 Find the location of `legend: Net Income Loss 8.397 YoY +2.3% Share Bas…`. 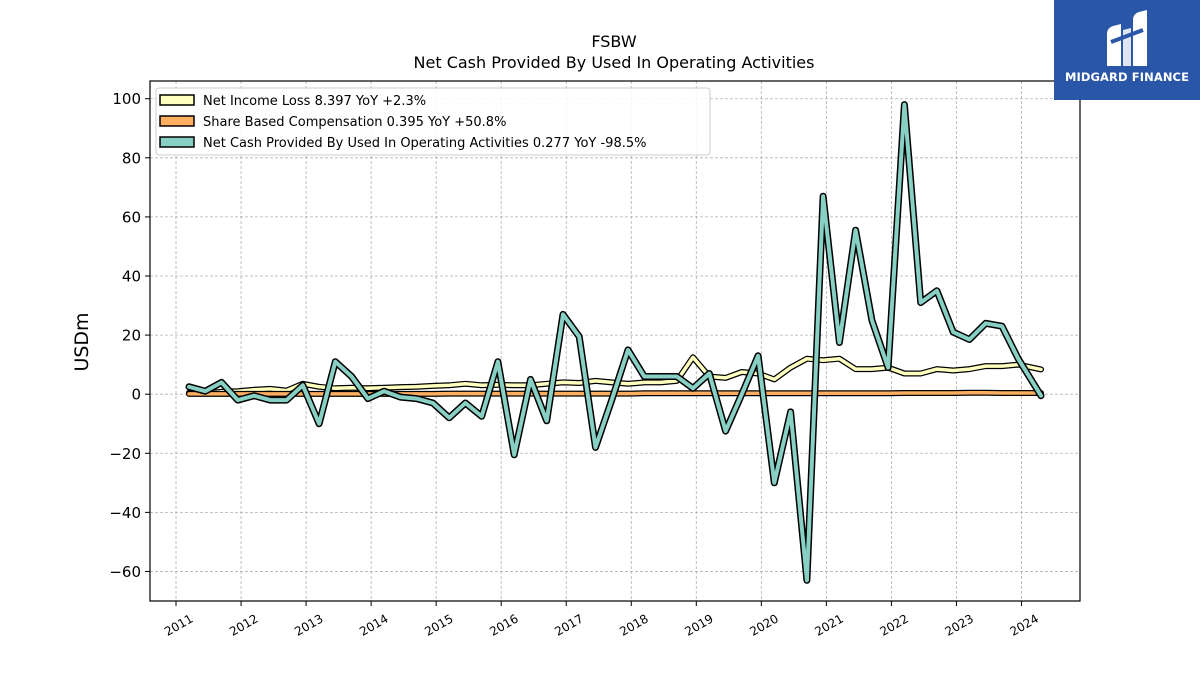

legend: Net Income Loss 8.397 YoY +2.3% Share Bas… is located at coordinates (433, 121).